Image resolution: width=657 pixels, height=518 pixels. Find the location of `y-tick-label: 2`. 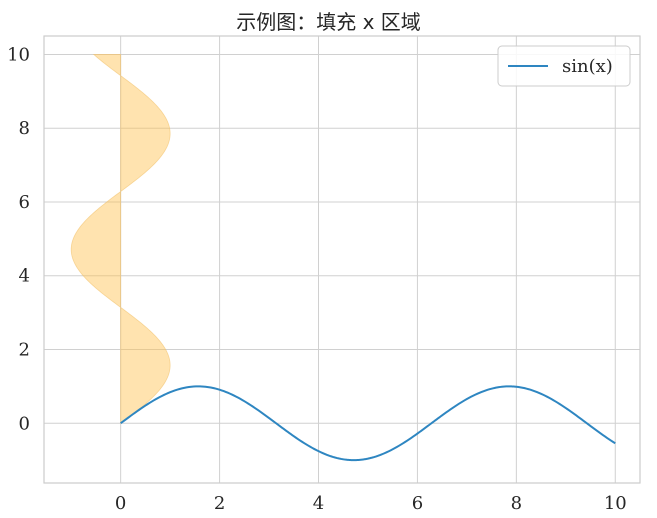

y-tick-label: 2 is located at coordinates (24, 349).